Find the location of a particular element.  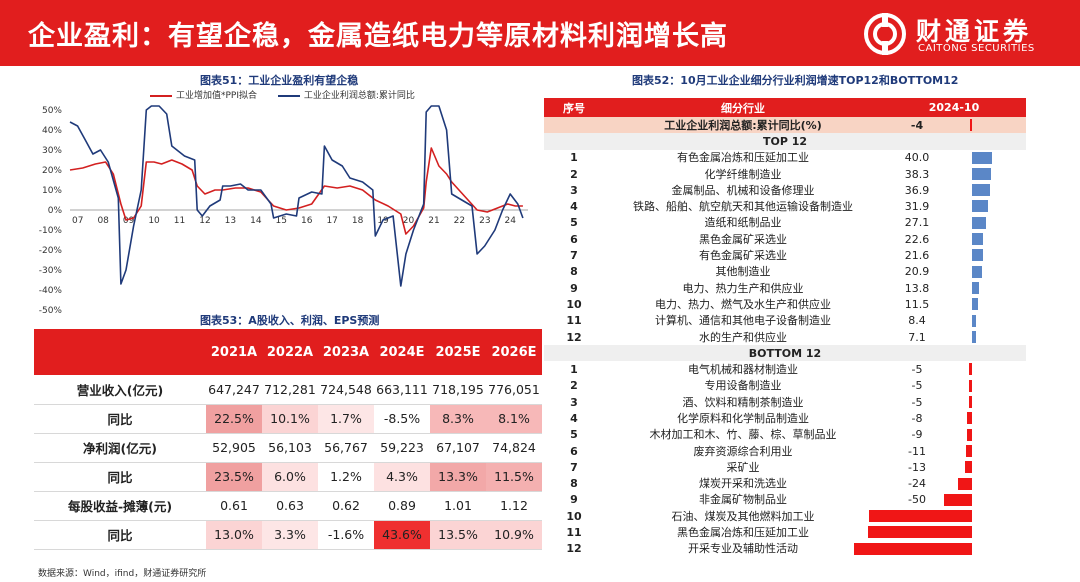

section-label: TOP 12 is located at coordinates (785, 141).